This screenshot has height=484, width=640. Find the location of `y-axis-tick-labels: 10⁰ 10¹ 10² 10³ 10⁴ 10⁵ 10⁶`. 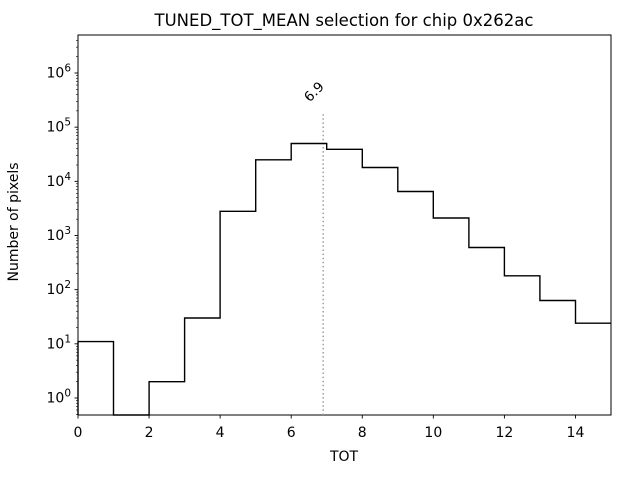

y-axis-tick-labels: 10⁰ 10¹ 10² 10³ 10⁴ 10⁵ 10⁶ is located at coordinates (58, 235).